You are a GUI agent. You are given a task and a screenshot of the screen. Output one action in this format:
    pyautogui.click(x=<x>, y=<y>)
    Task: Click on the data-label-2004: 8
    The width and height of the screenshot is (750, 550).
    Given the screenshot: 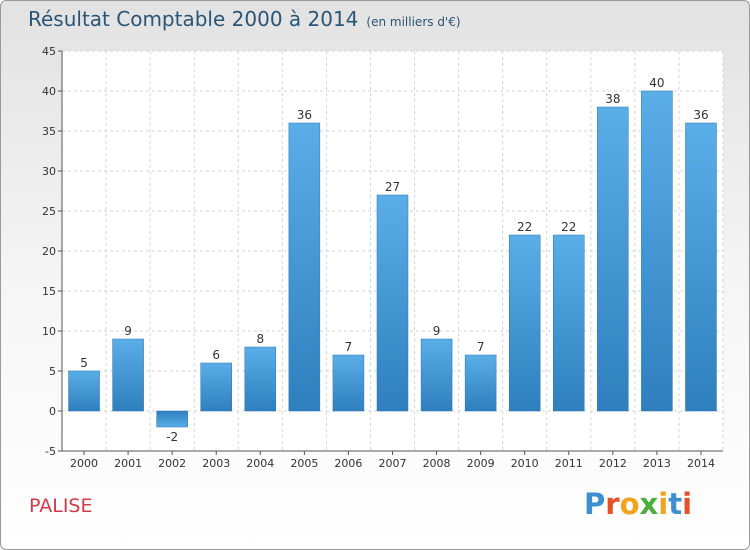 What is the action you would take?
    pyautogui.click(x=260, y=339)
    